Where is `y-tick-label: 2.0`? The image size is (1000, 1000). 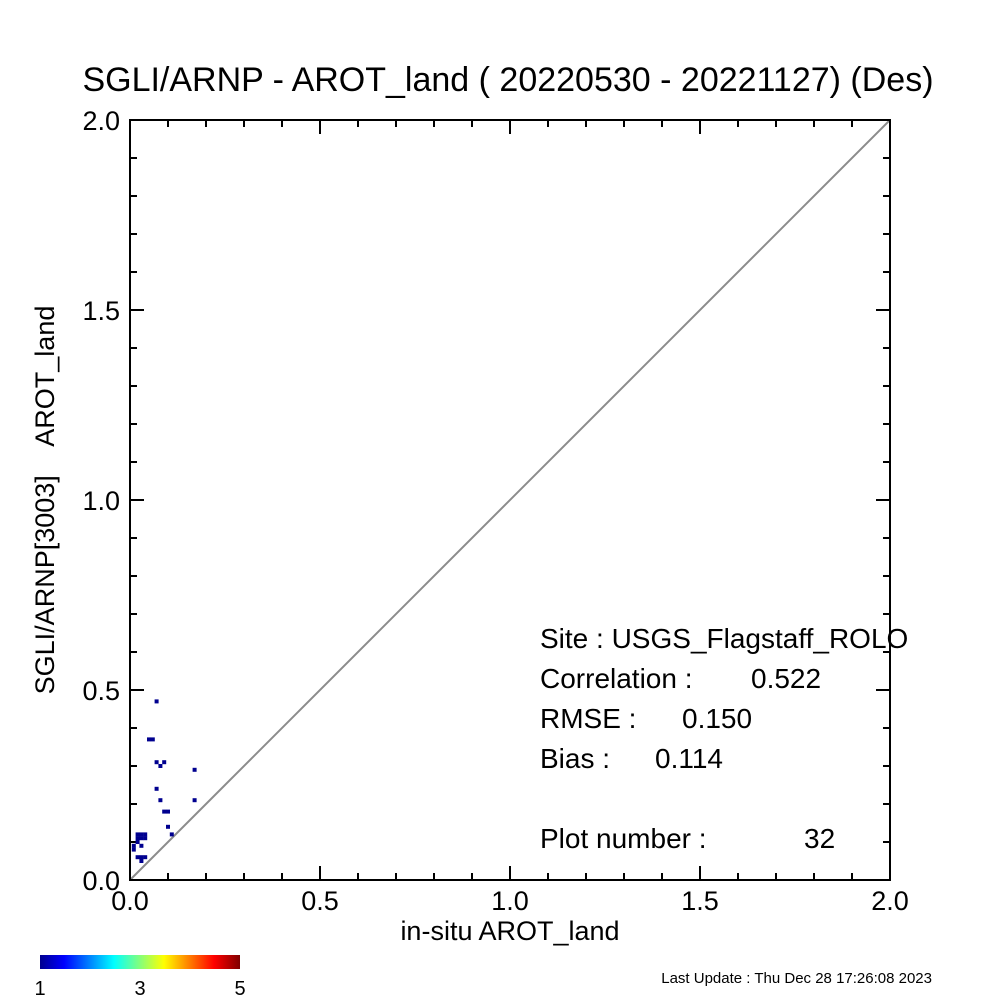 y-tick-label: 2.0 is located at coordinates (101, 121).